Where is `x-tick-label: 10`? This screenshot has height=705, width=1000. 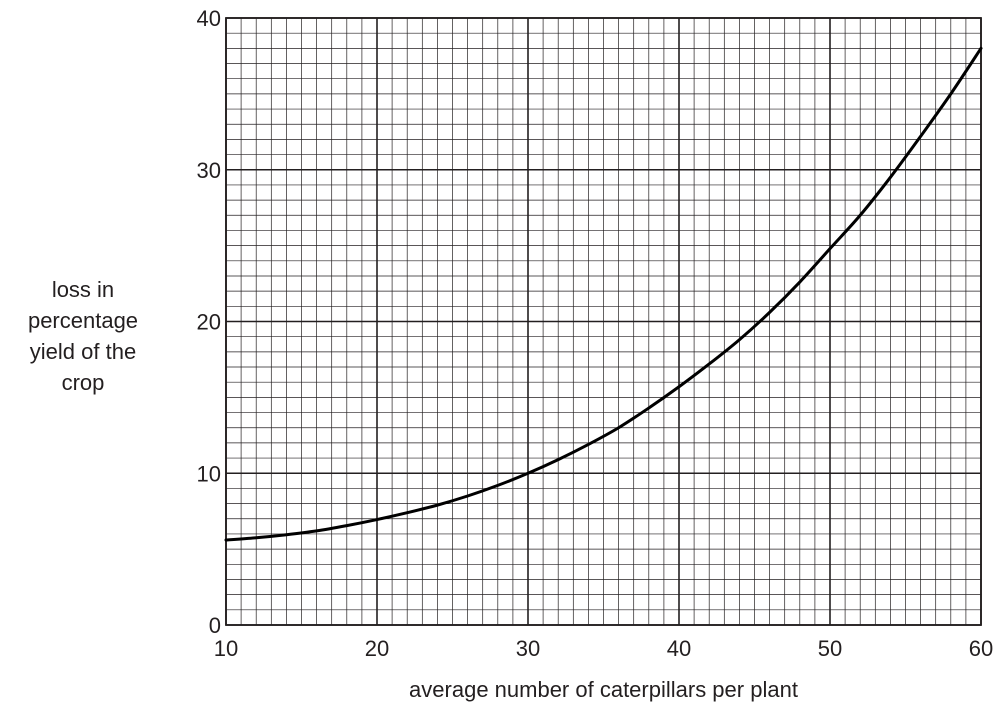 x-tick-label: 10 is located at coordinates (226, 648).